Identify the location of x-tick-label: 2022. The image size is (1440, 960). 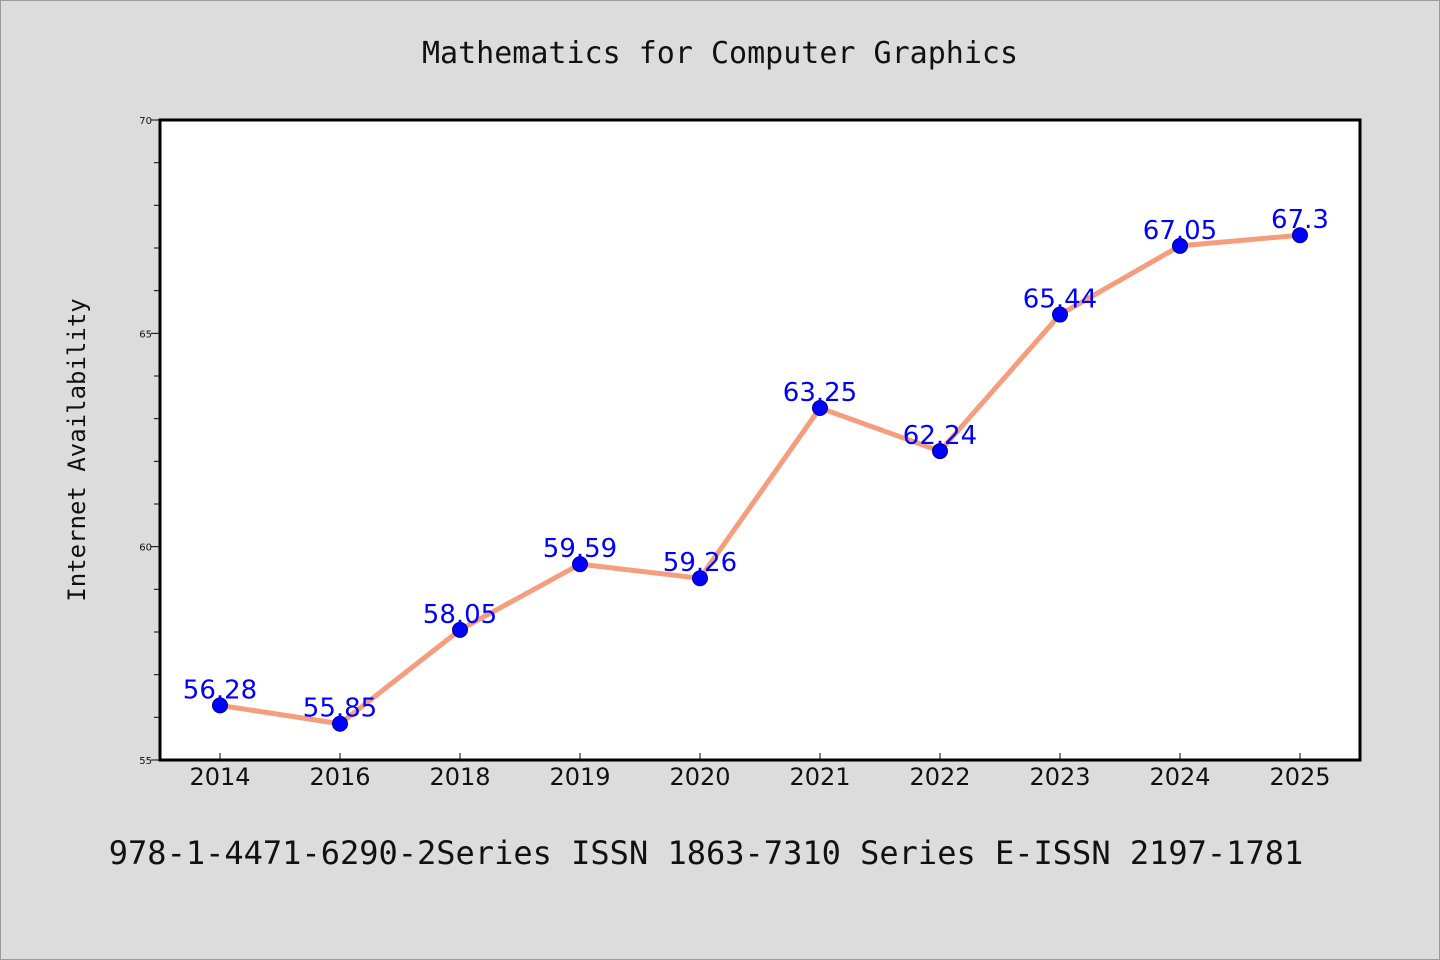
(939, 777).